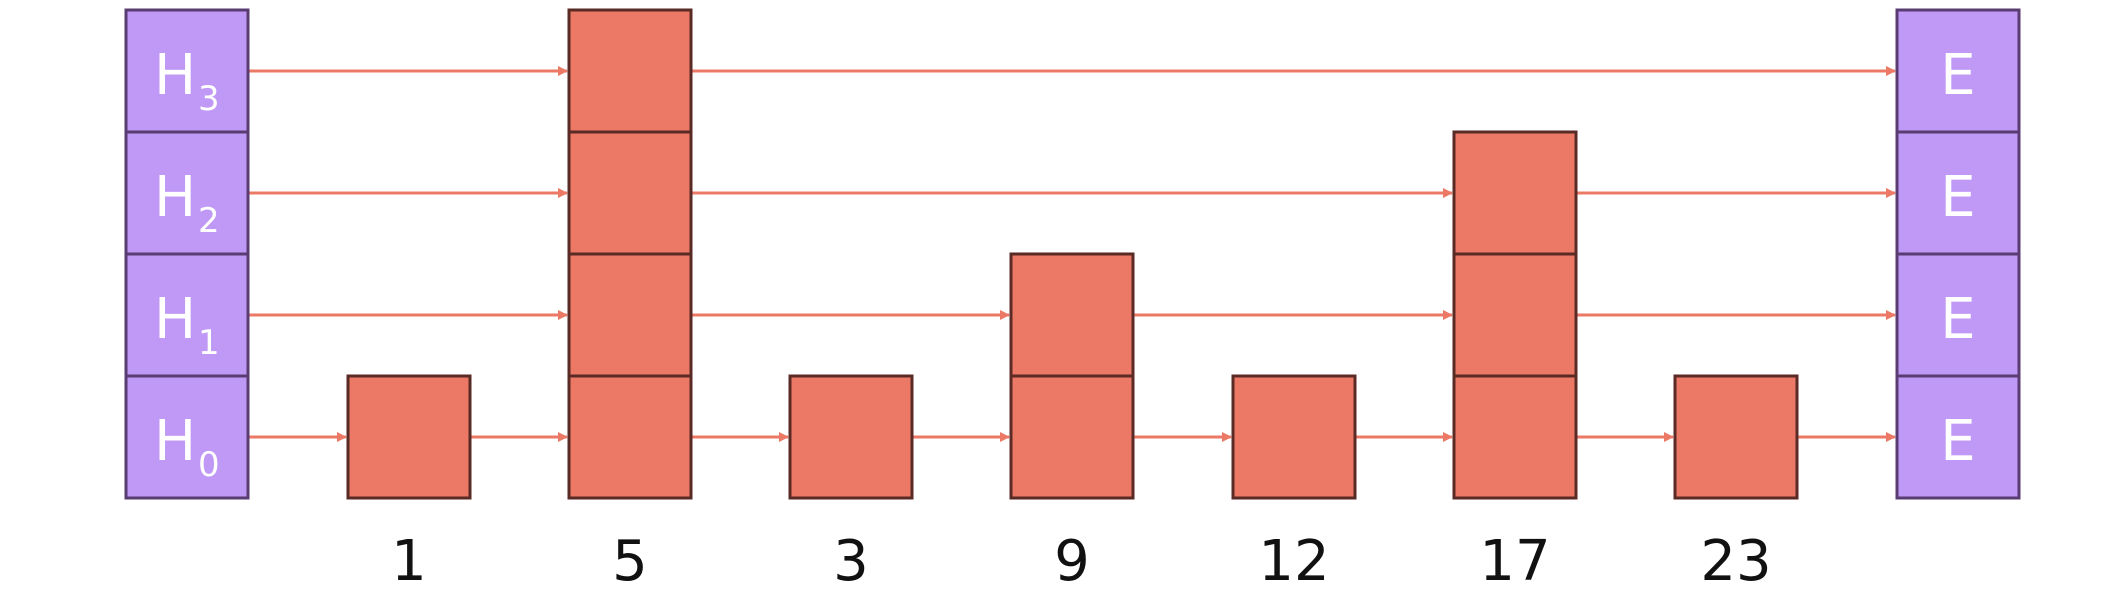 The image size is (2122, 596). What do you see at coordinates (209, 99) in the screenshot?
I see `head-cell-subscript: 3` at bounding box center [209, 99].